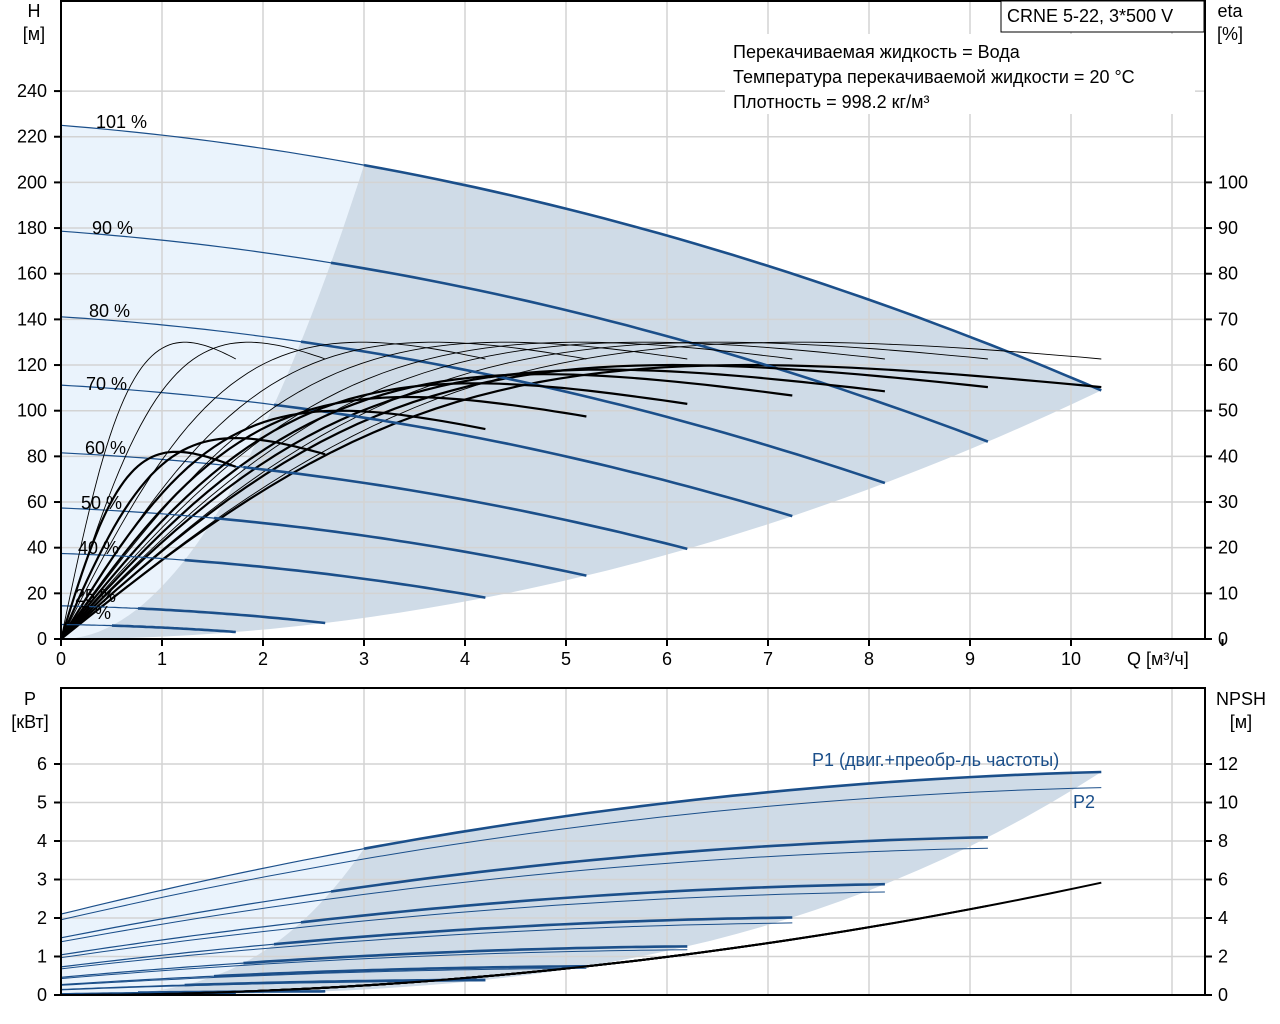 Image resolution: width=1280 pixels, height=1024 pixels. I want to click on left-tick-label: 5, so click(42, 803).